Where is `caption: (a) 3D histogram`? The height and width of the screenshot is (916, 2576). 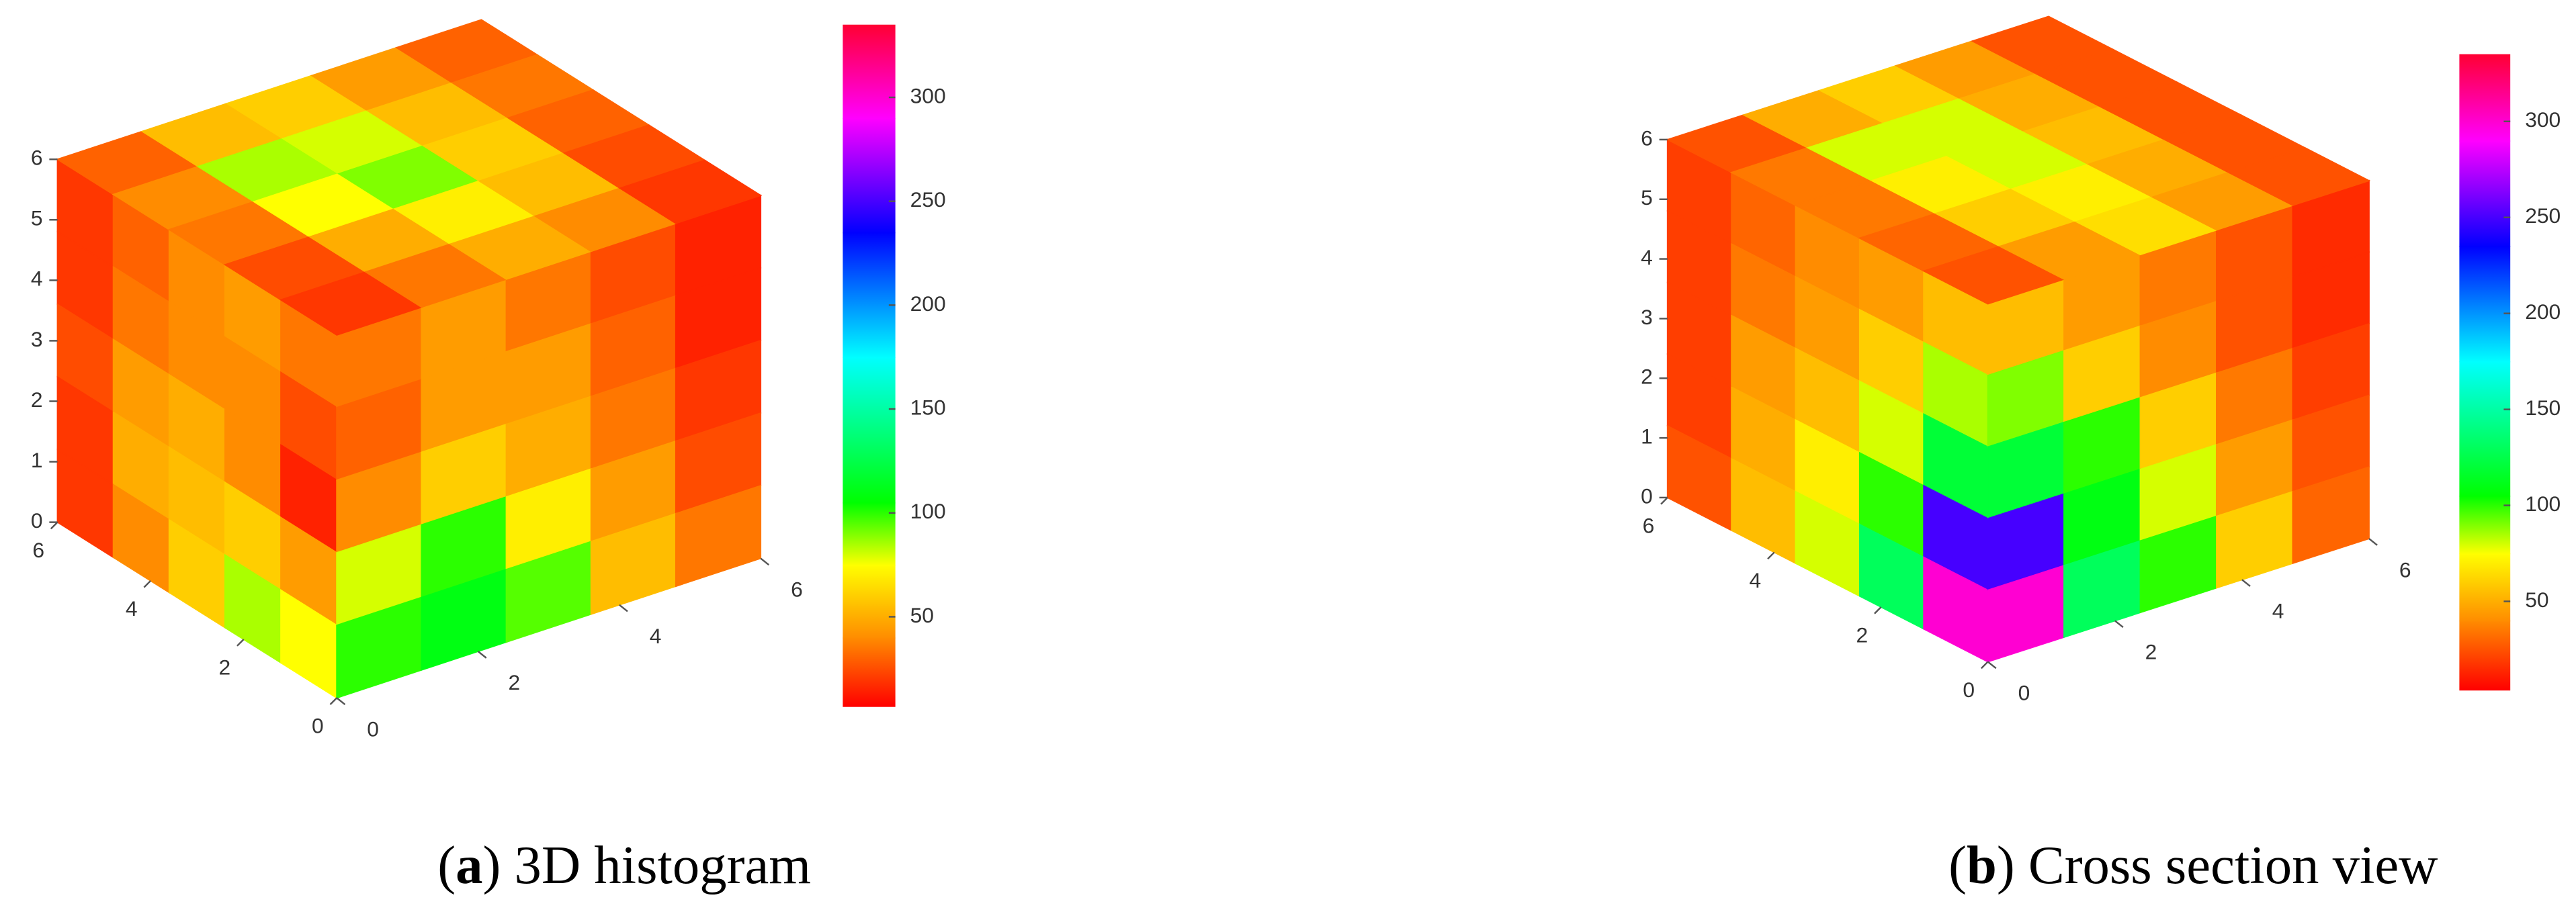 caption: (a) 3D histogram is located at coordinates (624, 865).